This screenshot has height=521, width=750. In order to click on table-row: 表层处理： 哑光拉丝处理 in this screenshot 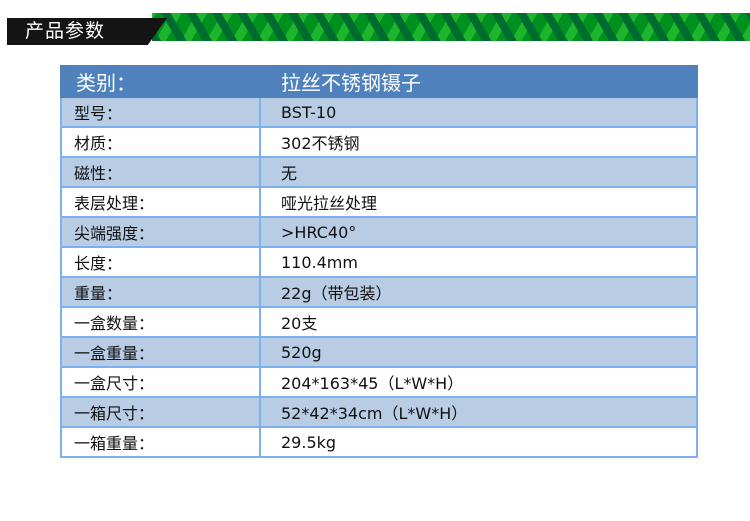, I will do `click(379, 202)`.